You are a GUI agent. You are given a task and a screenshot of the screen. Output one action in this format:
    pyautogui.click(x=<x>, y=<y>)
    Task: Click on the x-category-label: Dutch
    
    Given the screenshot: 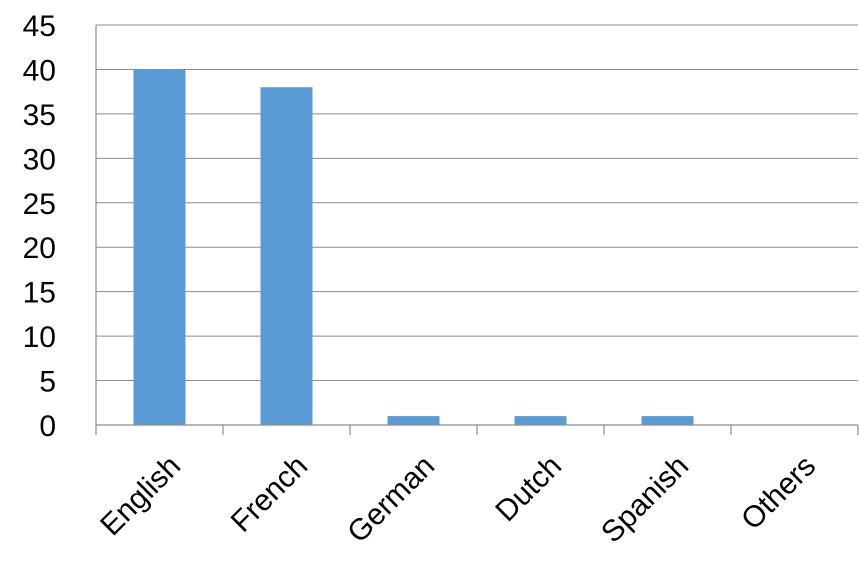 What is the action you would take?
    pyautogui.click(x=528, y=488)
    